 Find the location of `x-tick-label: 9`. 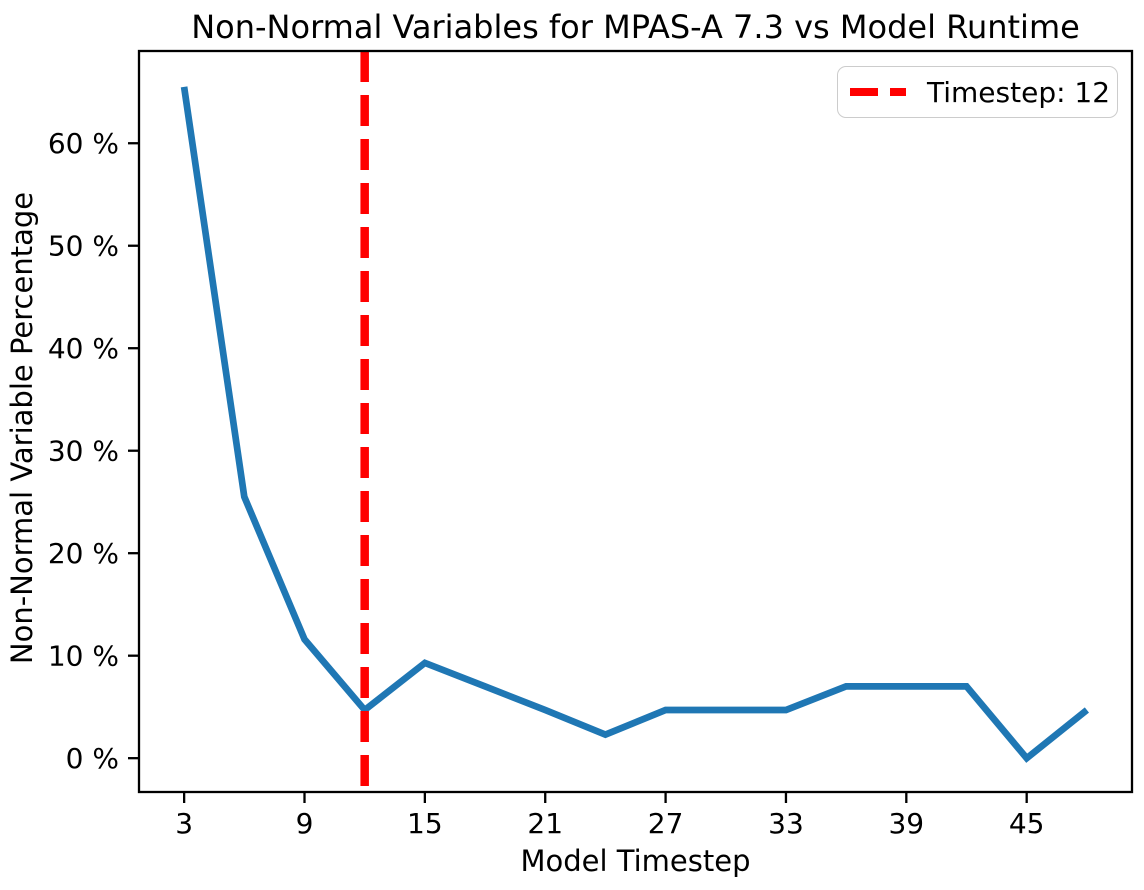

x-tick-label: 9 is located at coordinates (305, 823).